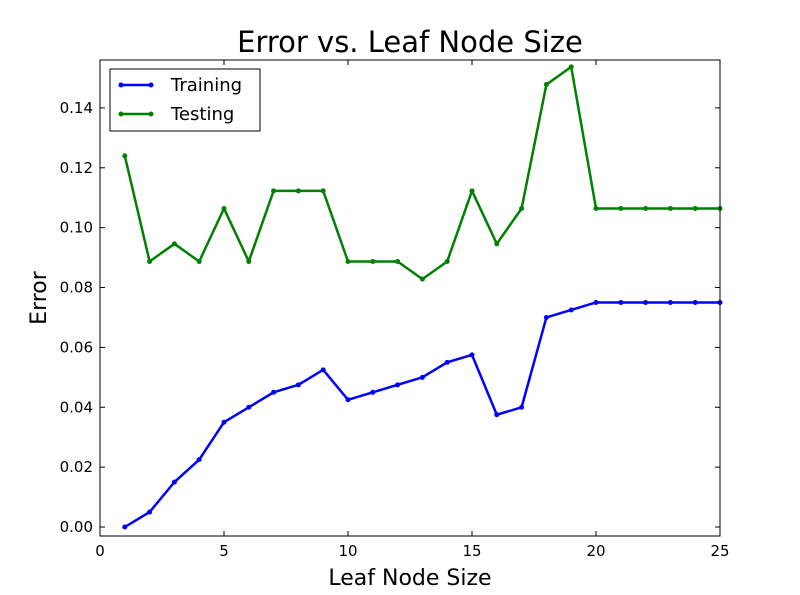 The height and width of the screenshot is (595, 800). Describe the element at coordinates (100, 551) in the screenshot. I see `x-tick-label: 0` at that location.